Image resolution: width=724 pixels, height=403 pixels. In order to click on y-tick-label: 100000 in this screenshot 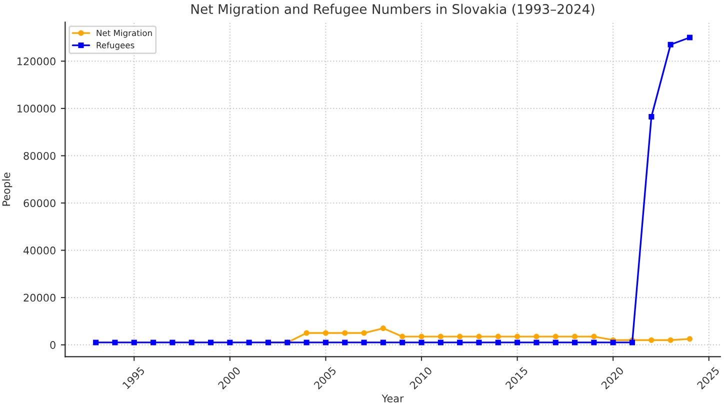, I will do `click(37, 108)`.